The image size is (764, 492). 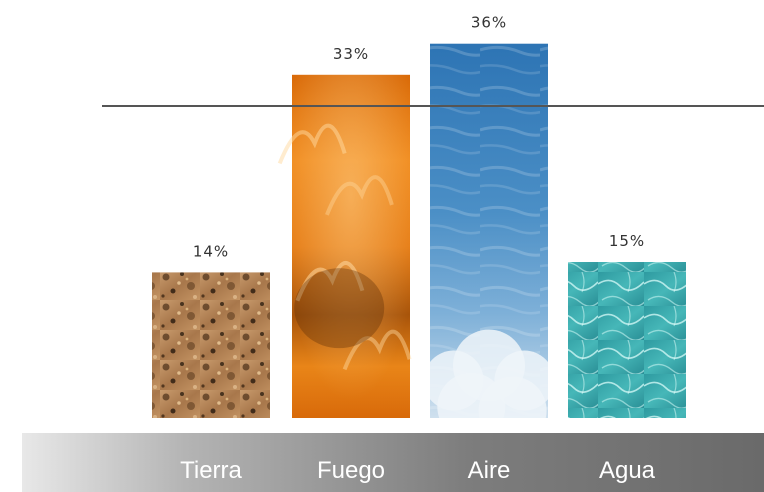 What do you see at coordinates (351, 54) in the screenshot?
I see `value-label: 33%` at bounding box center [351, 54].